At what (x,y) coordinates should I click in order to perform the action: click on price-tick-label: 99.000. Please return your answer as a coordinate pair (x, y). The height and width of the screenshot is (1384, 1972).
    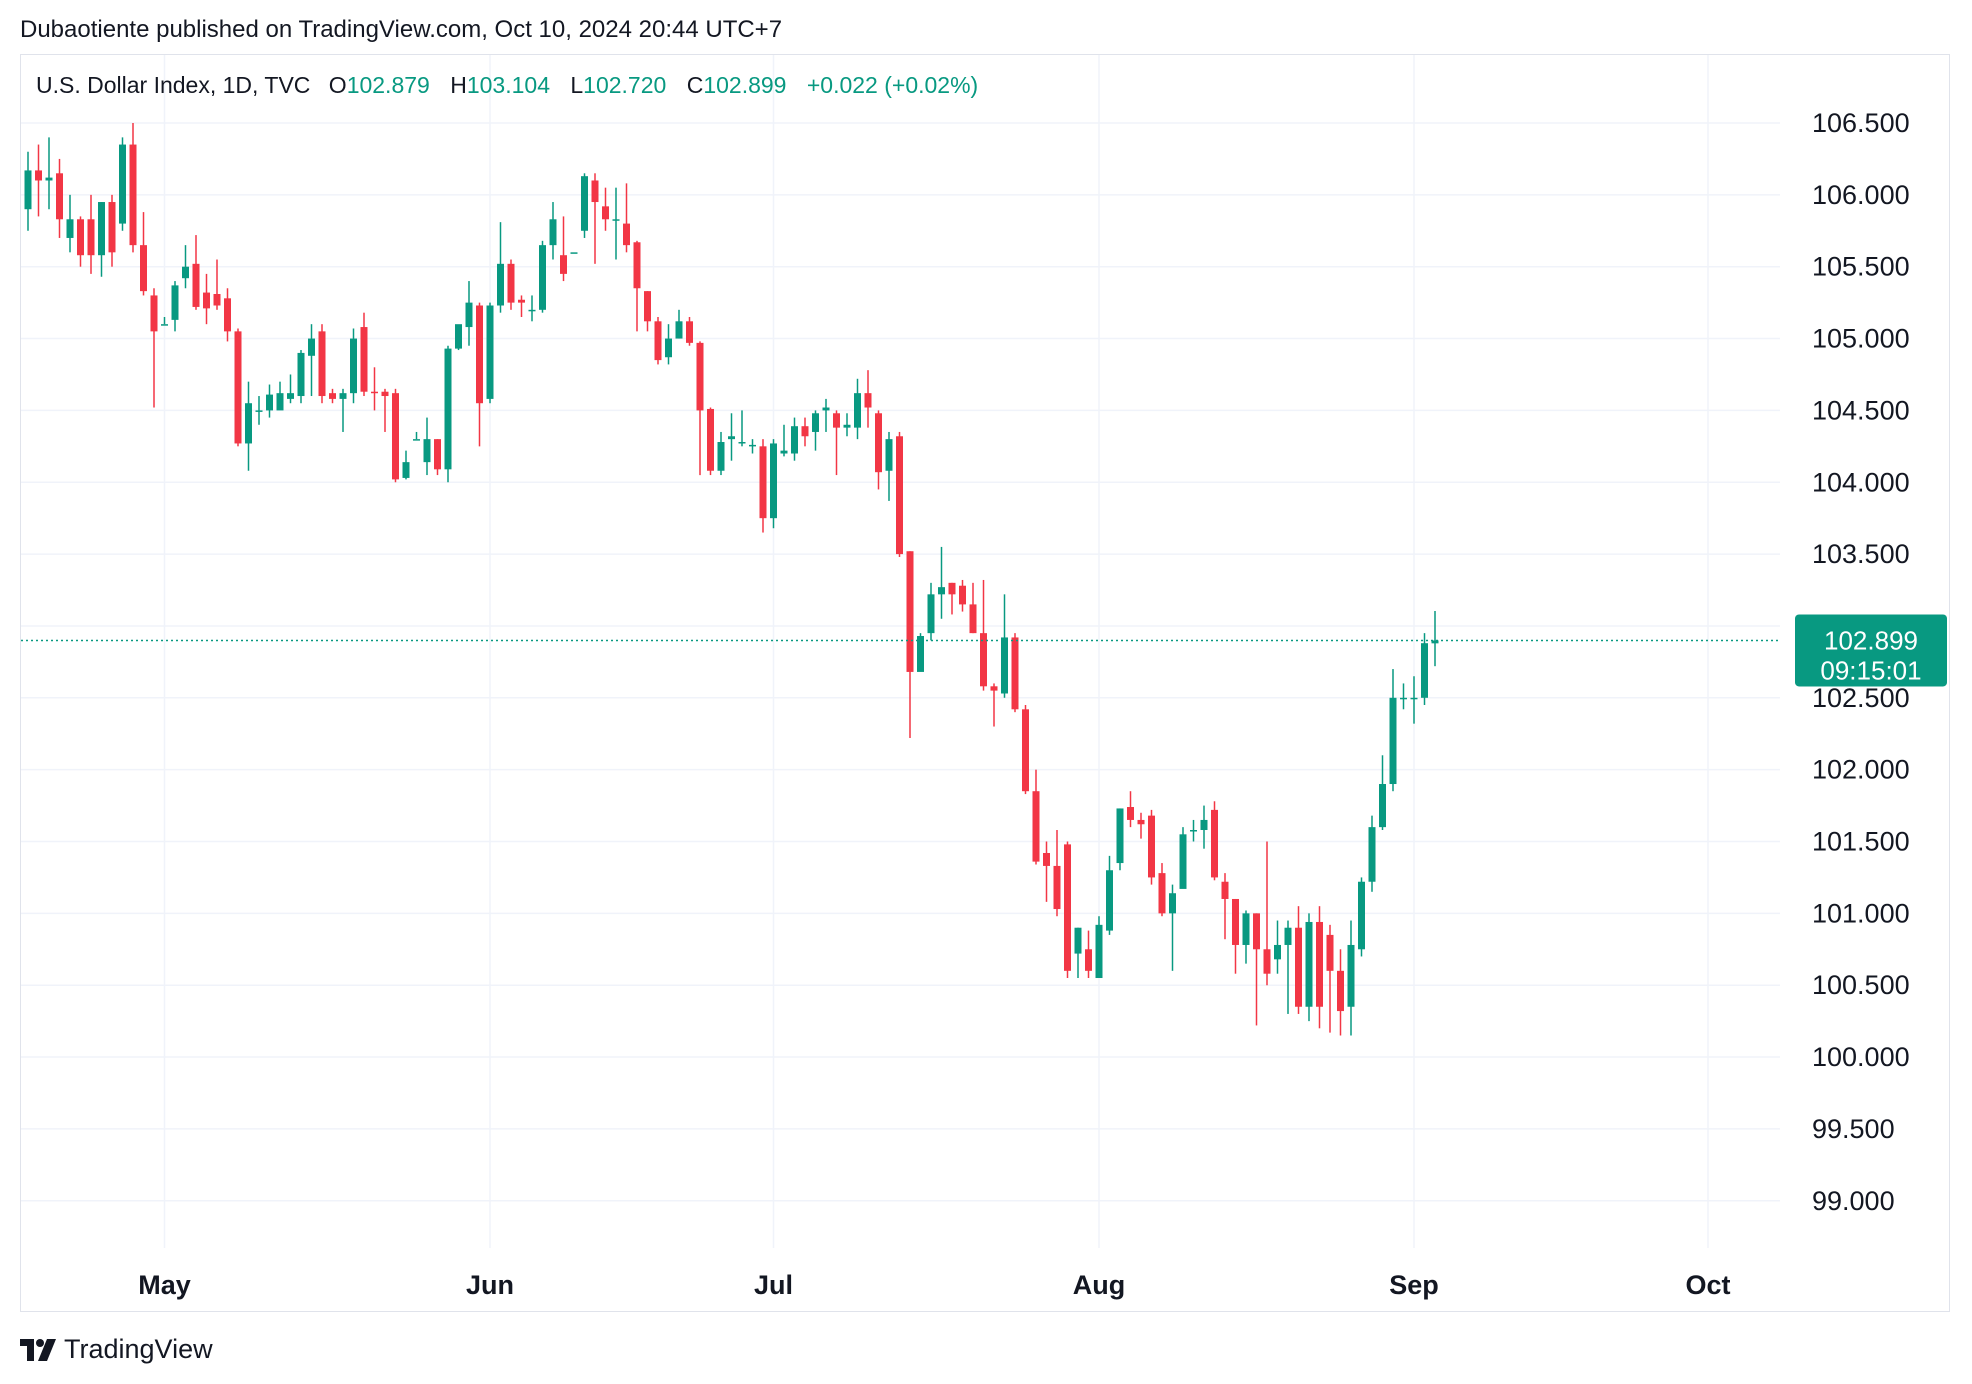
    Looking at the image, I should click on (1853, 1201).